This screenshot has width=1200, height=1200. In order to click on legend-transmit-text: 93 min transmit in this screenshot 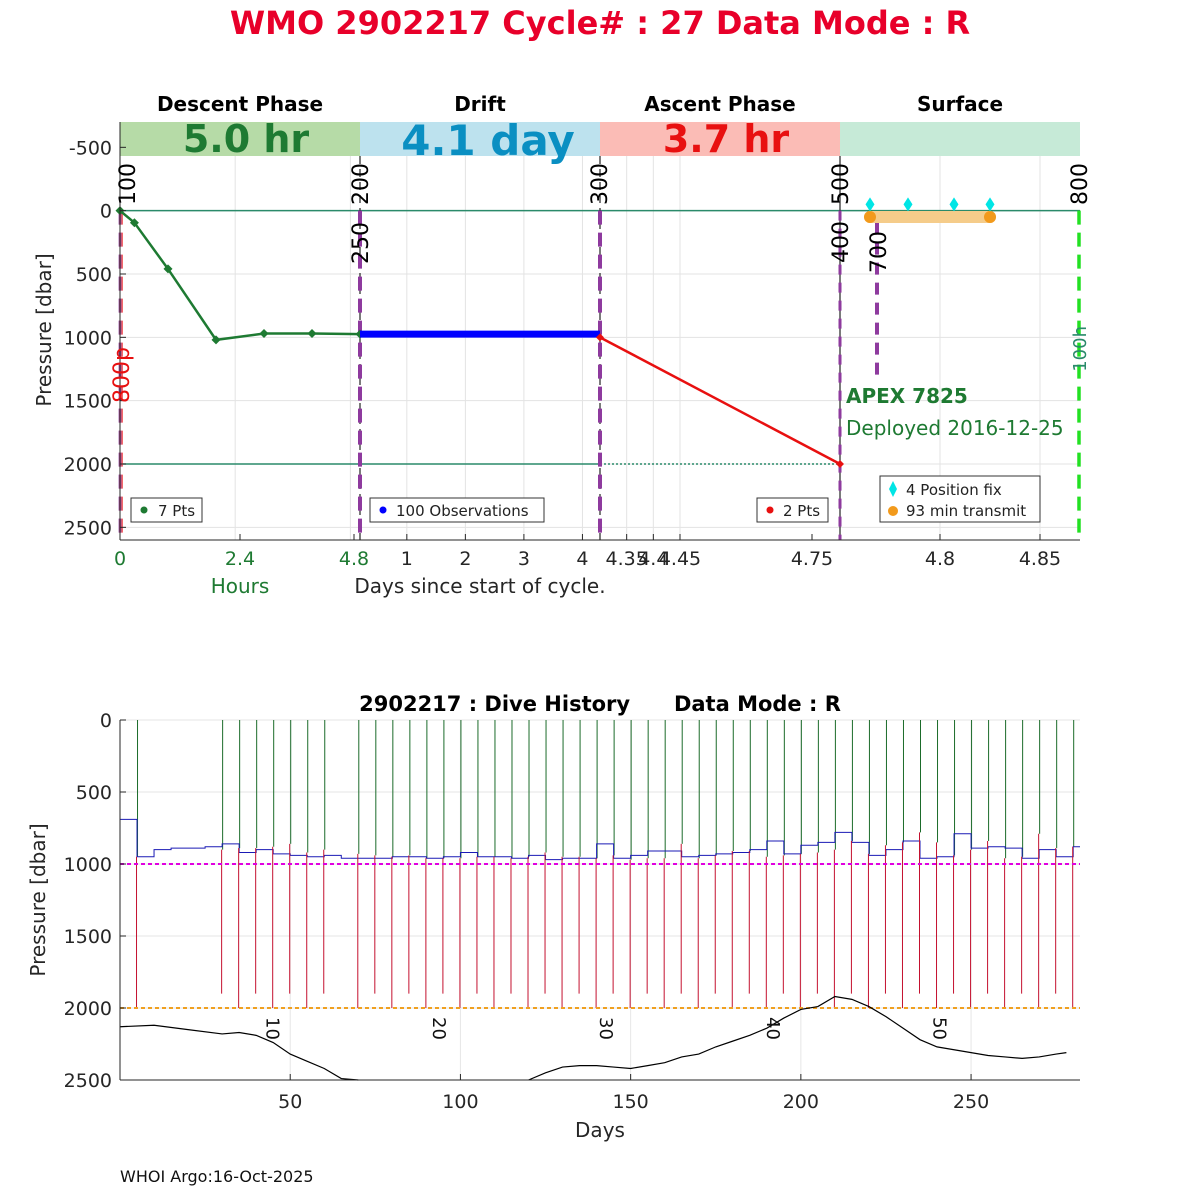, I will do `click(966, 511)`.